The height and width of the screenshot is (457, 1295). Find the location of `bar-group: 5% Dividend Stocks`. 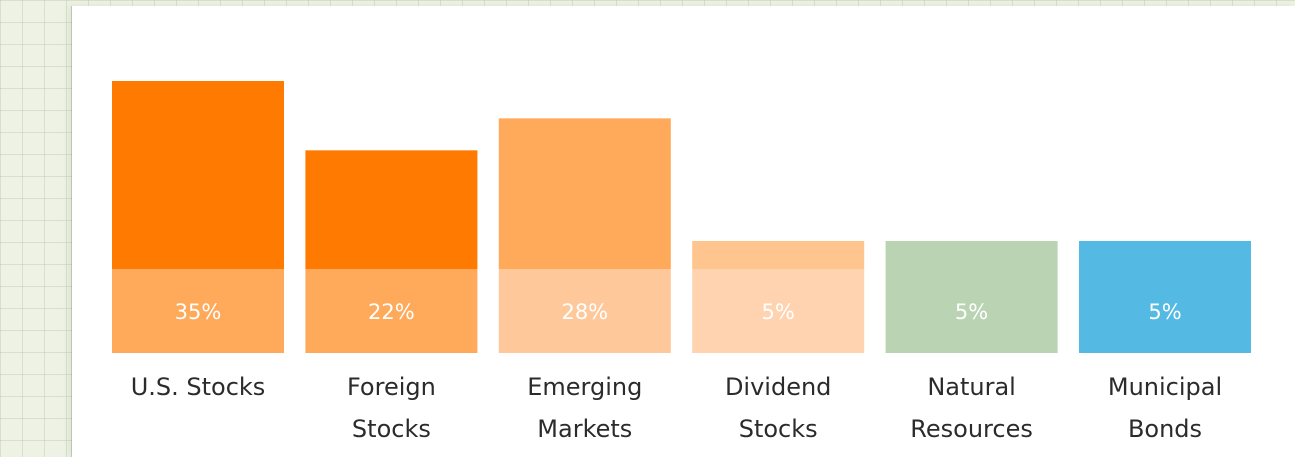

bar-group: 5% Dividend Stocks is located at coordinates (778, 342).